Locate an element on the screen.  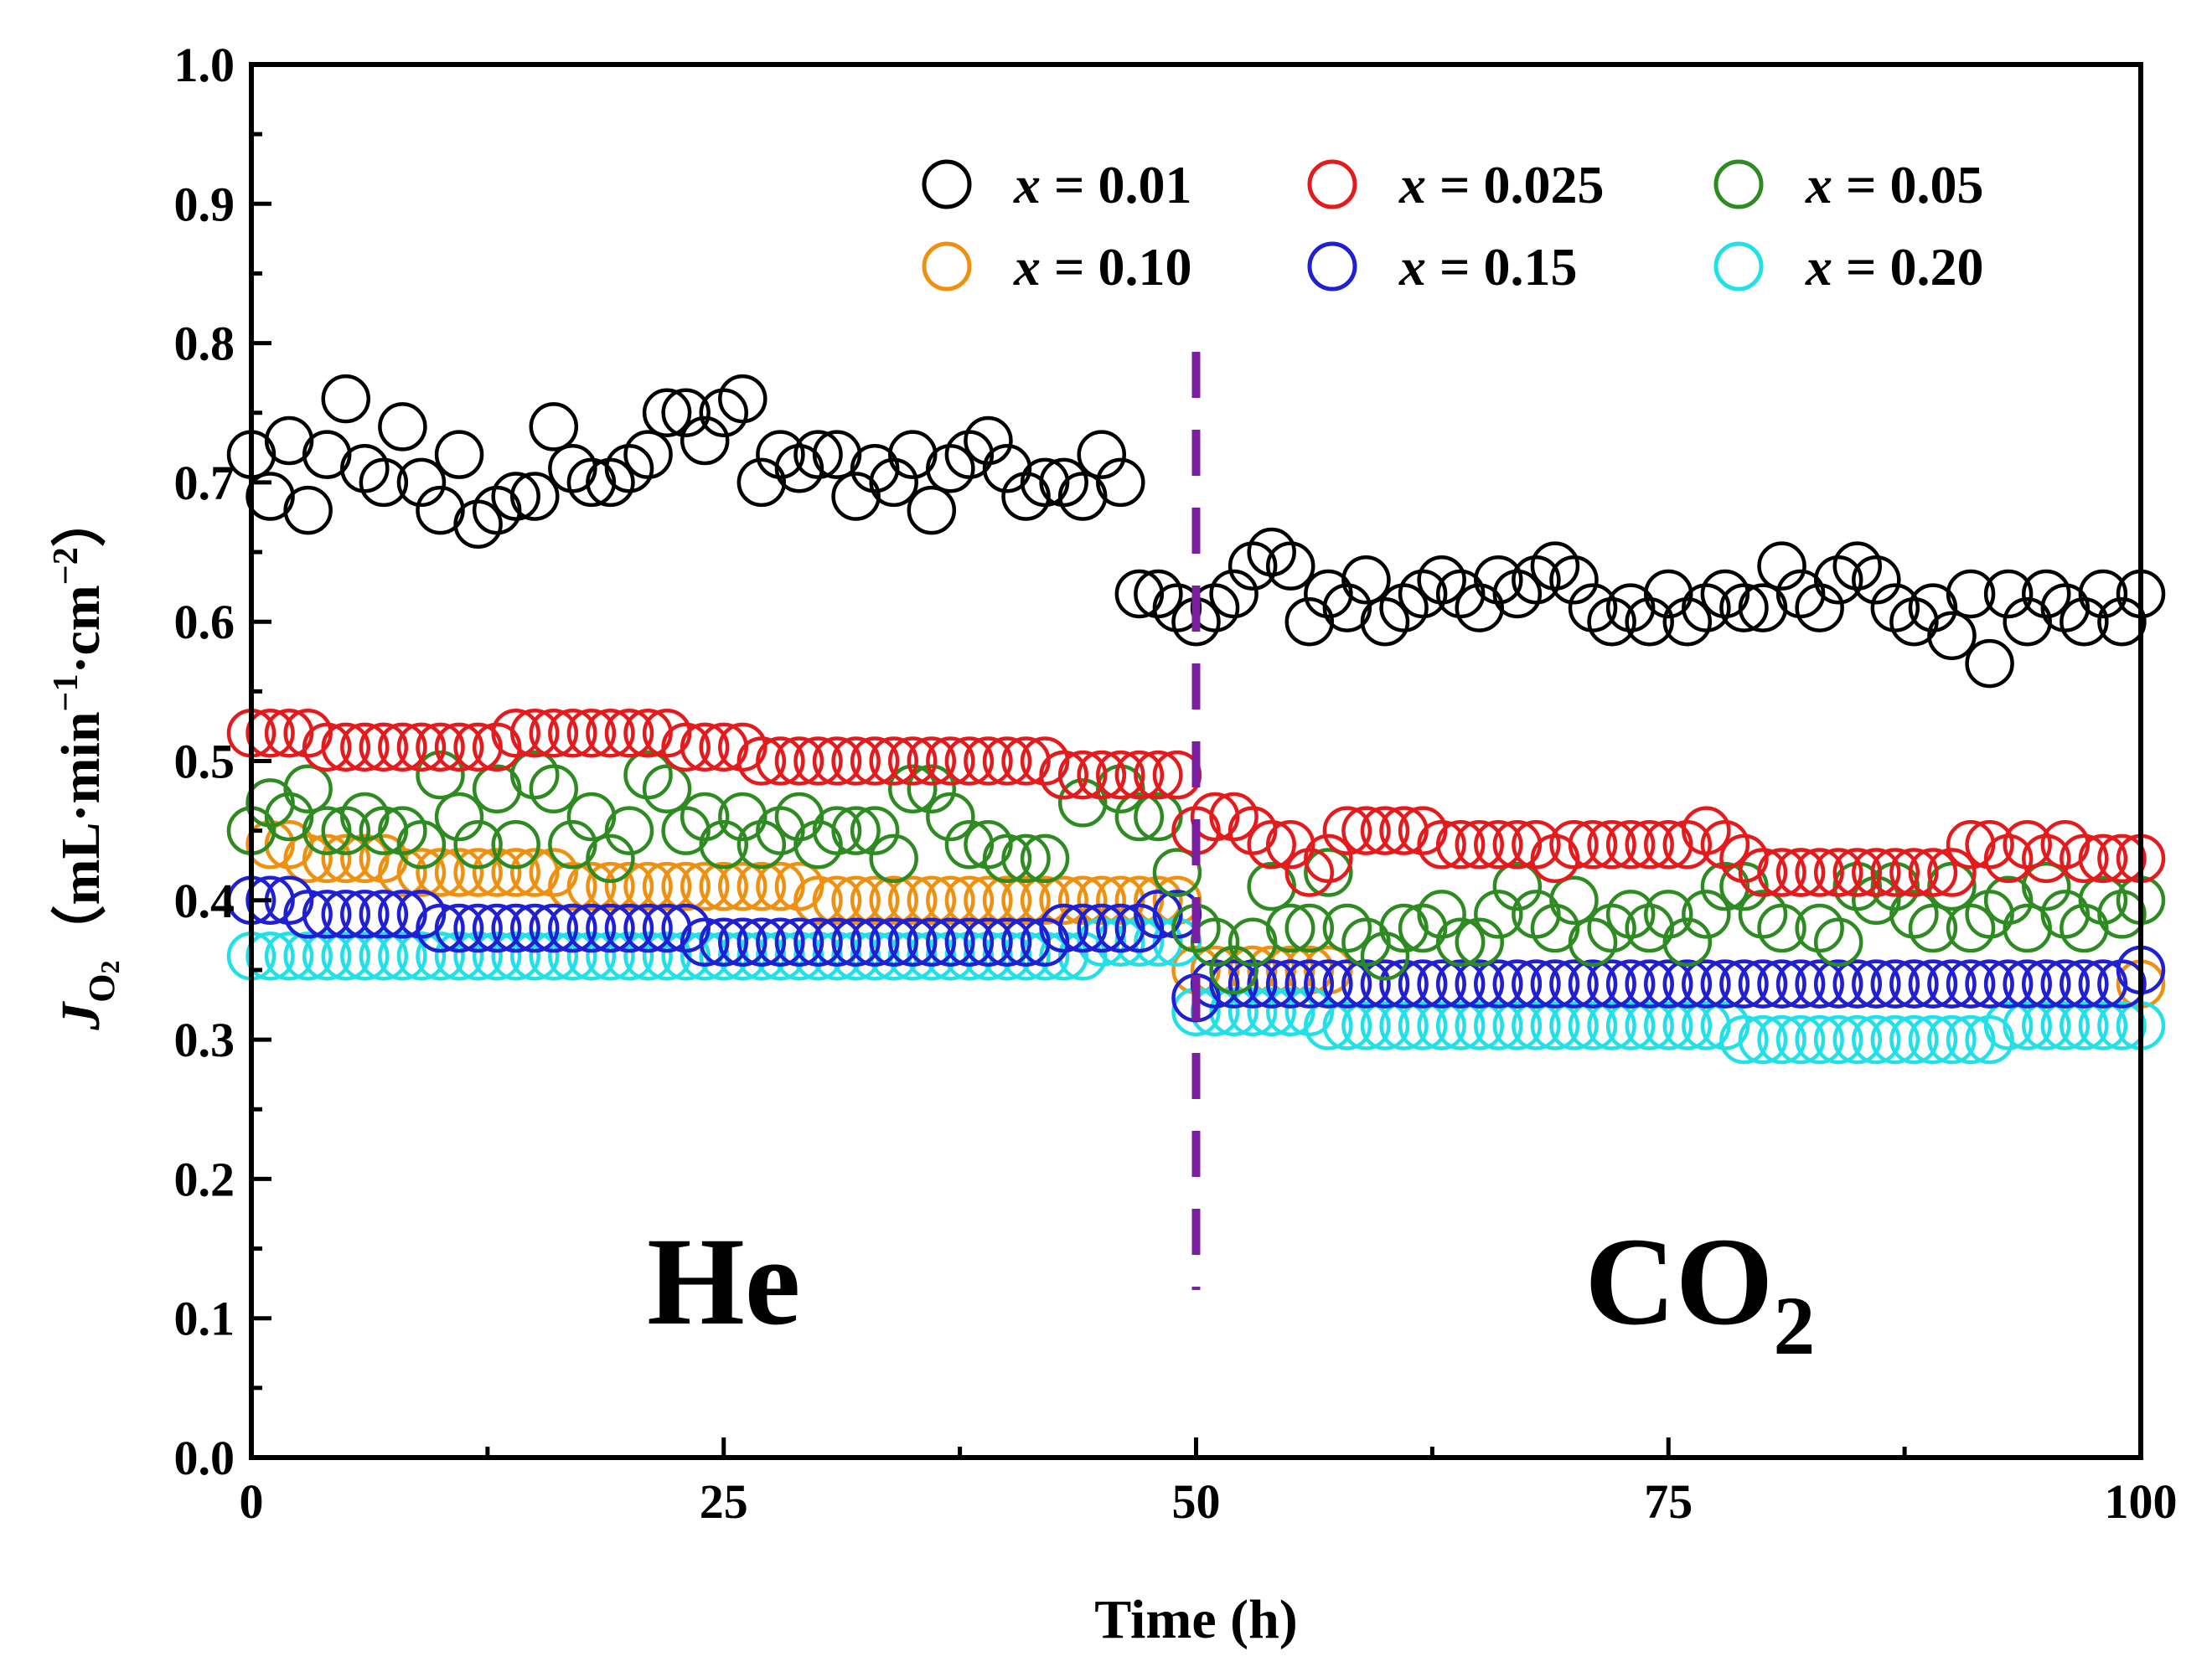
y-tick-label: 0.6 is located at coordinates (204, 622).